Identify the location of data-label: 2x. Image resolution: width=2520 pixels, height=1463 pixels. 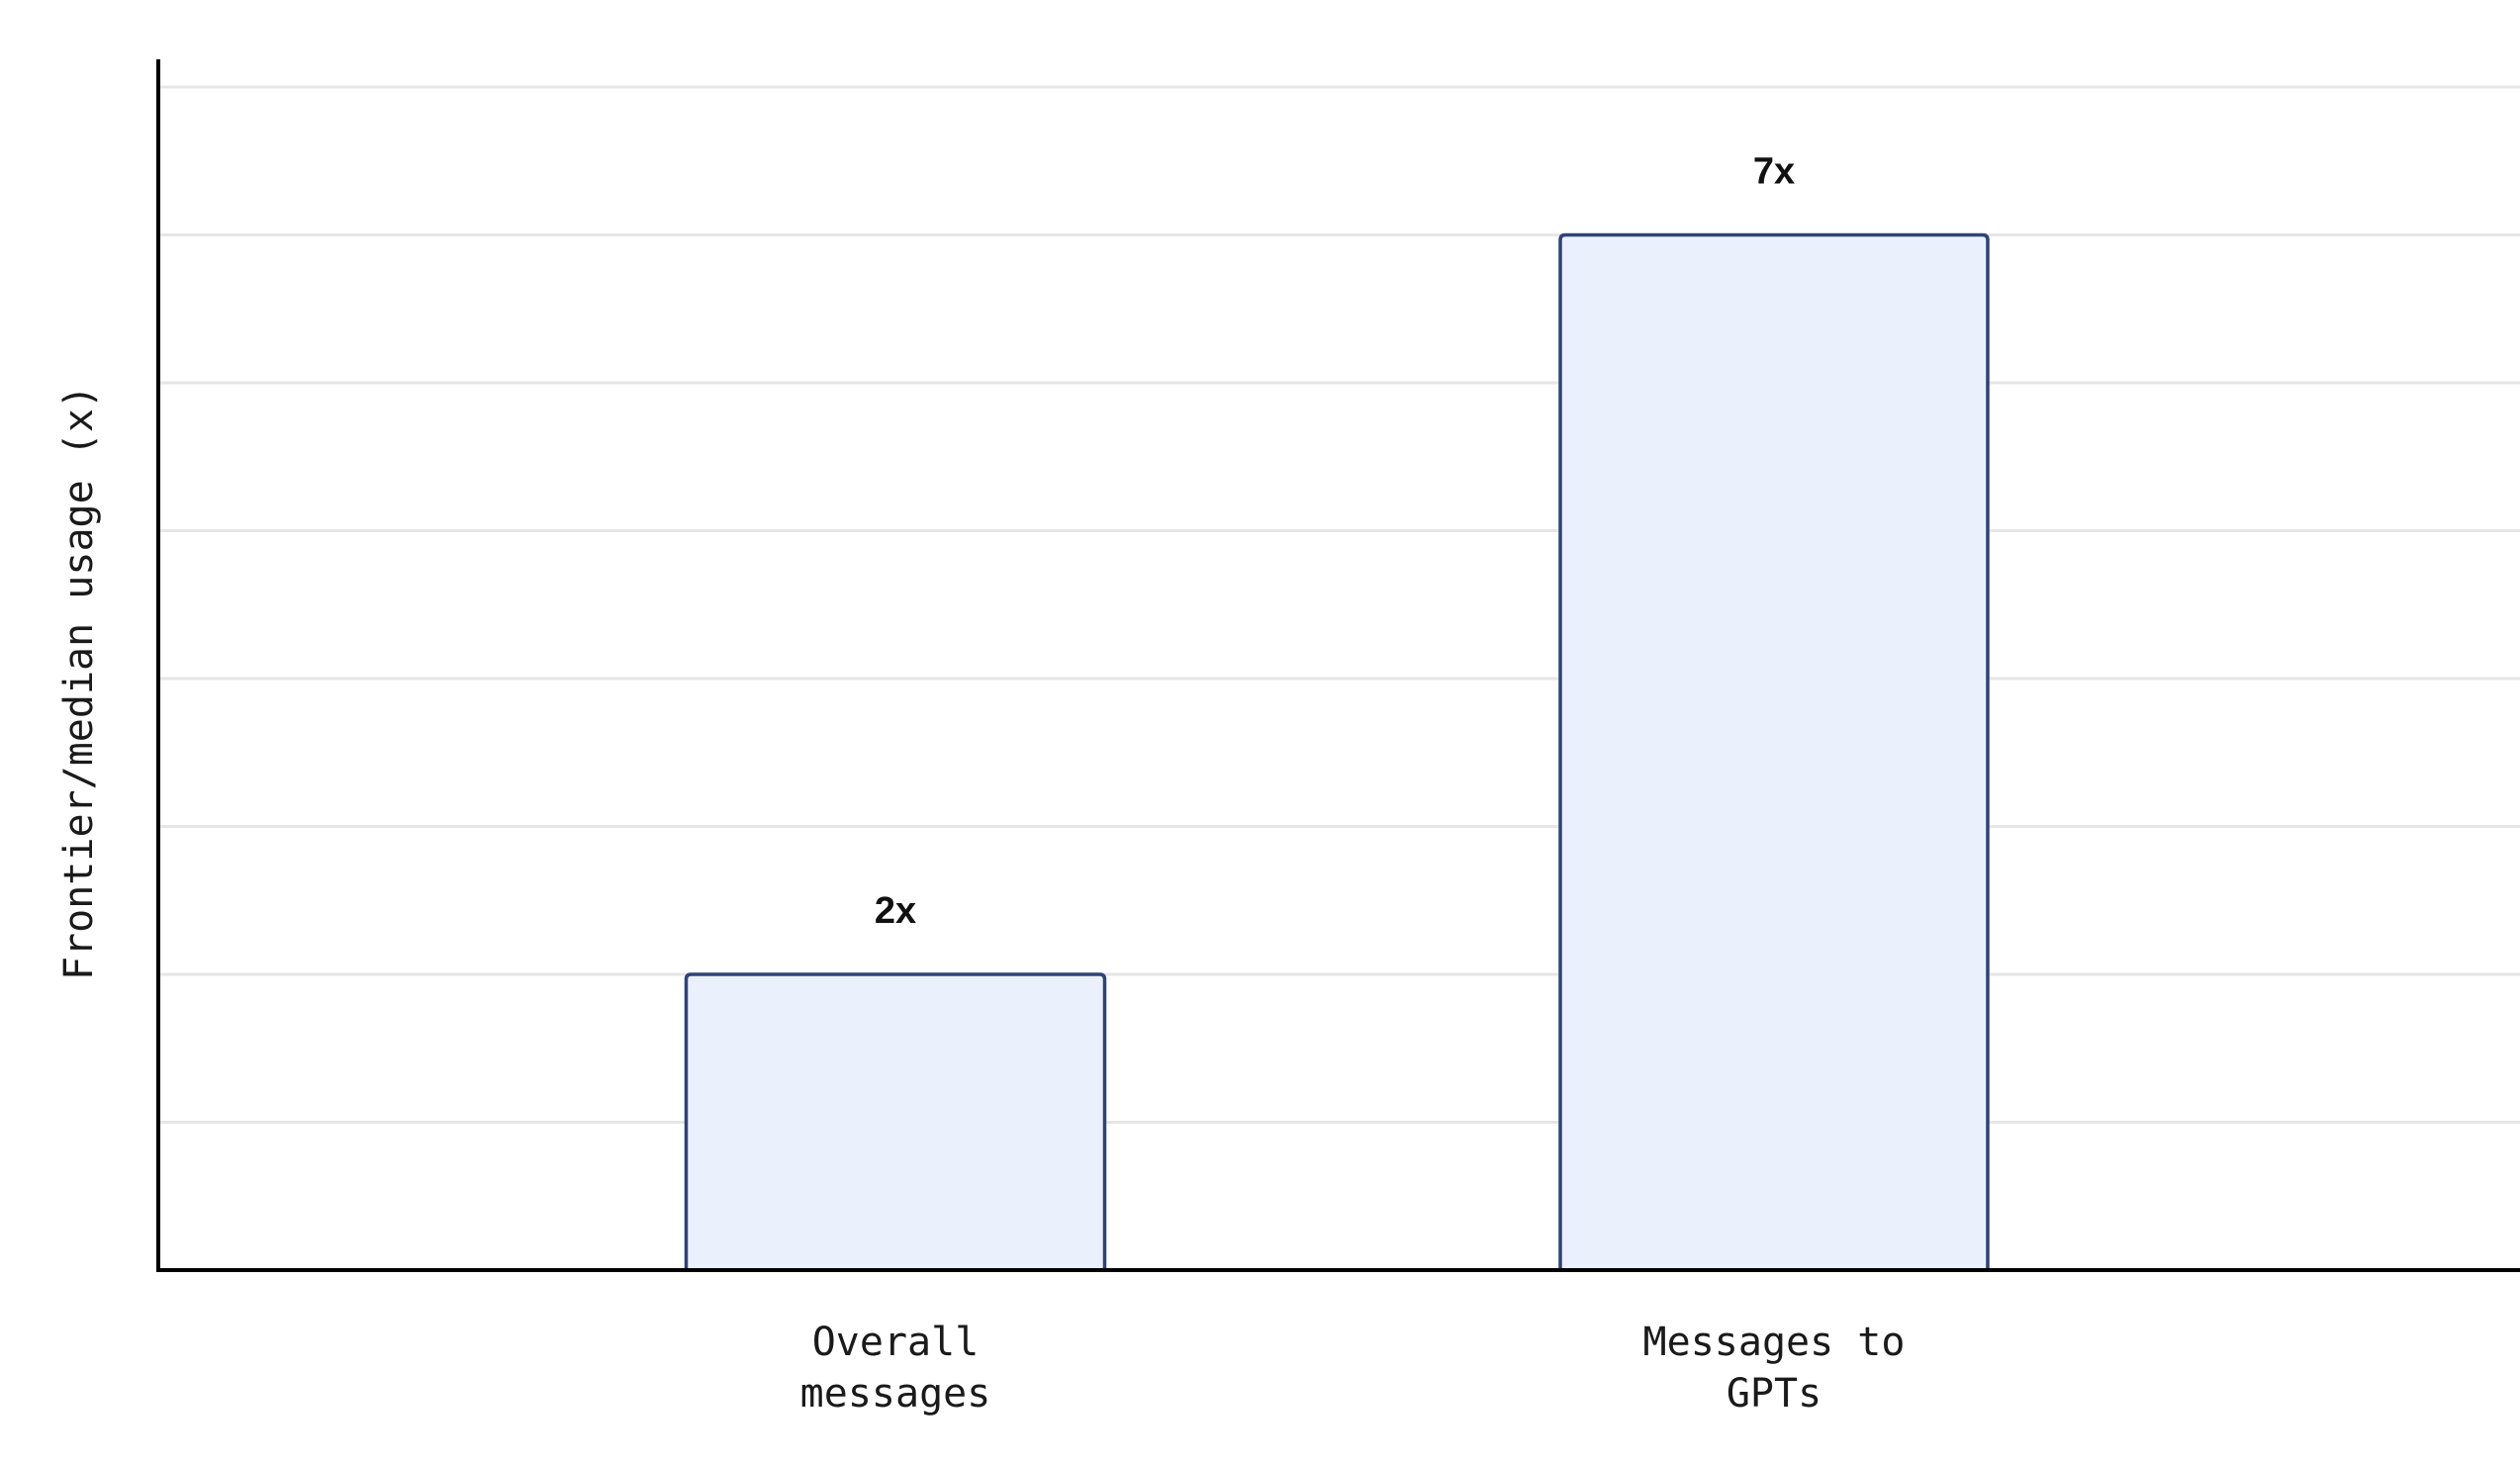
(895, 911).